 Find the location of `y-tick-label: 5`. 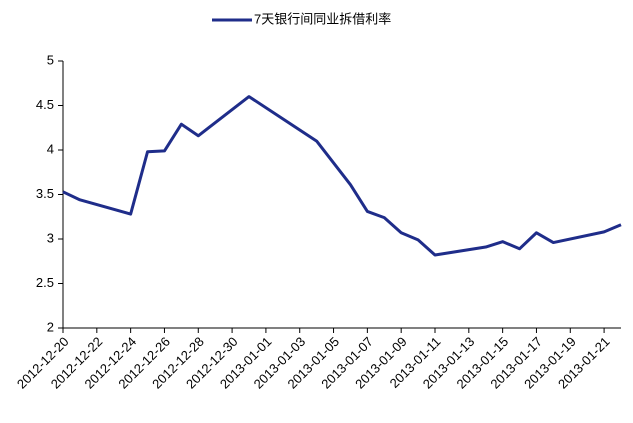

y-tick-label: 5 is located at coordinates (50, 59).